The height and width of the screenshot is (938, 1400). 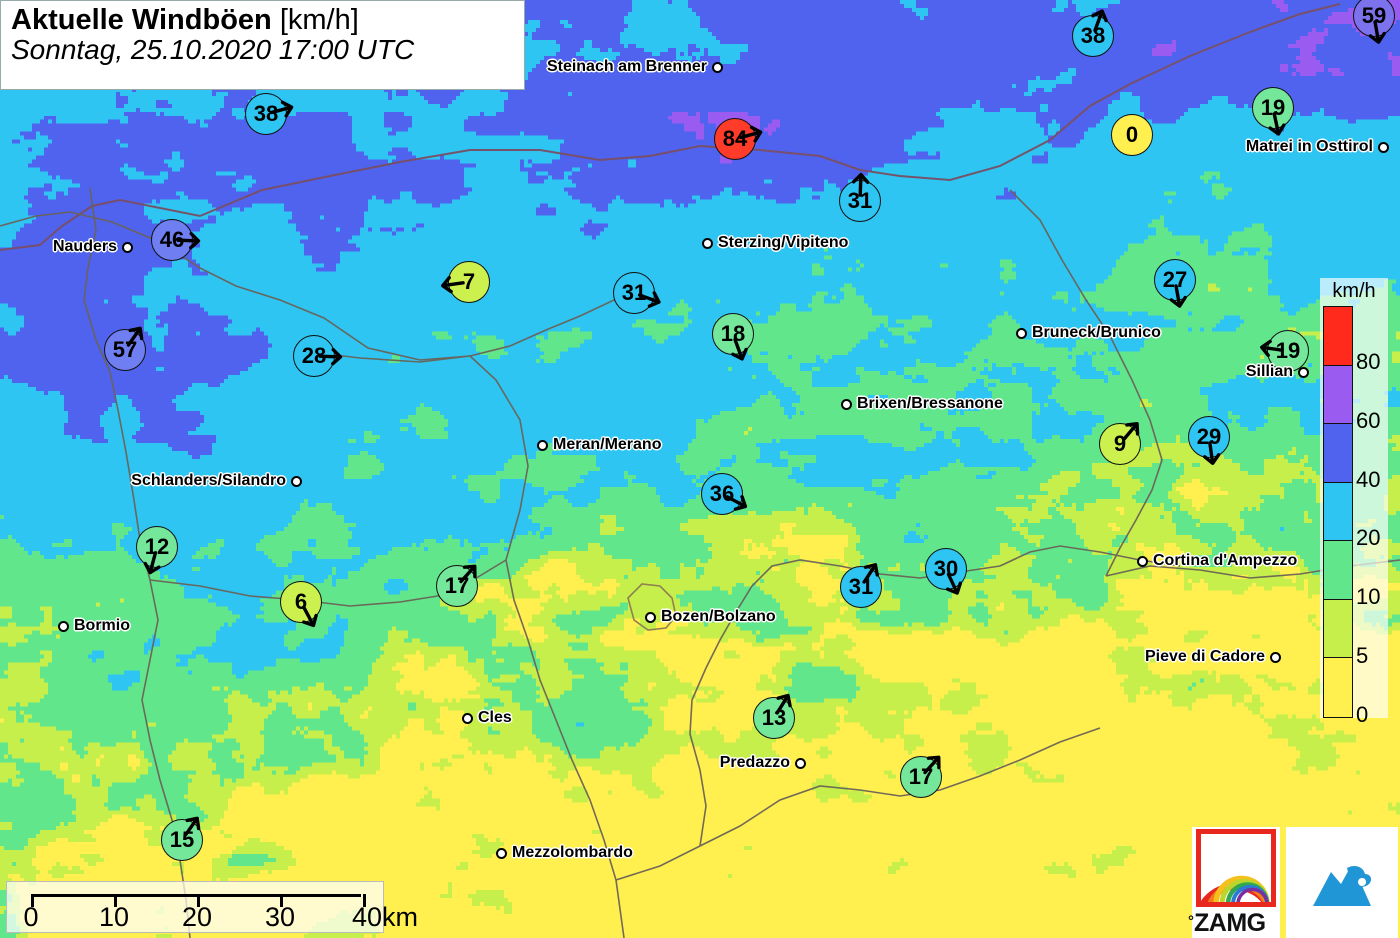 I want to click on station-marker: 28, so click(x=318, y=356).